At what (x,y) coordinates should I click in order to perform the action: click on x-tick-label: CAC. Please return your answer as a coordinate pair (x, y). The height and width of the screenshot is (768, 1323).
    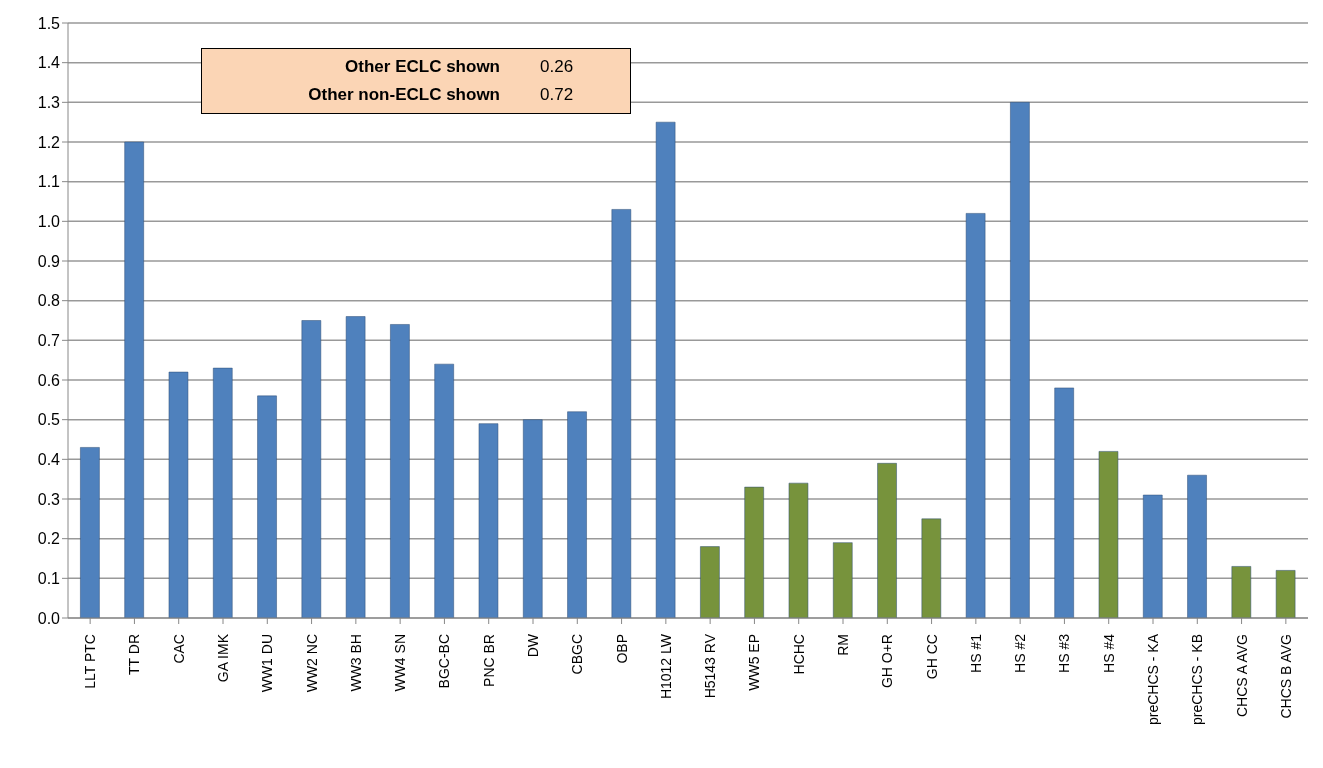
    Looking at the image, I should click on (178, 649).